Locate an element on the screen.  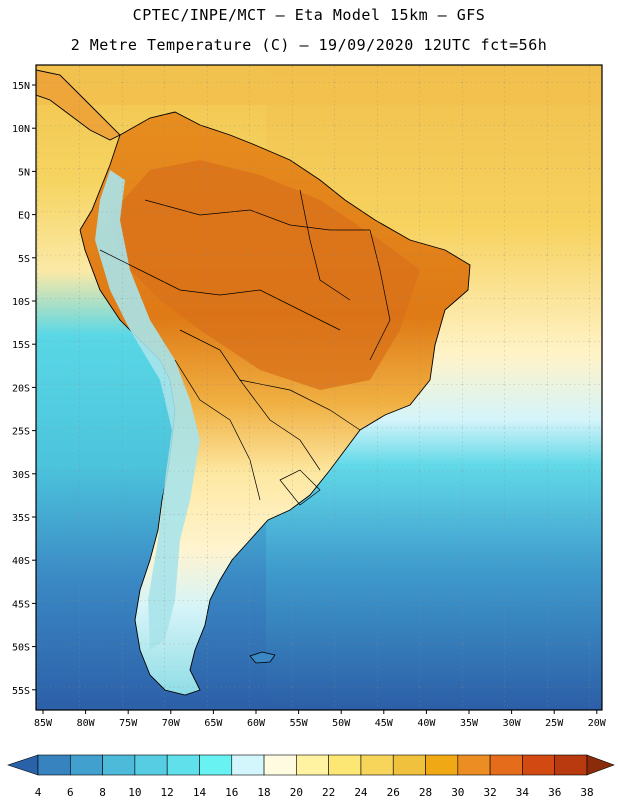
colorbar-label: 24 is located at coordinates (361, 792).